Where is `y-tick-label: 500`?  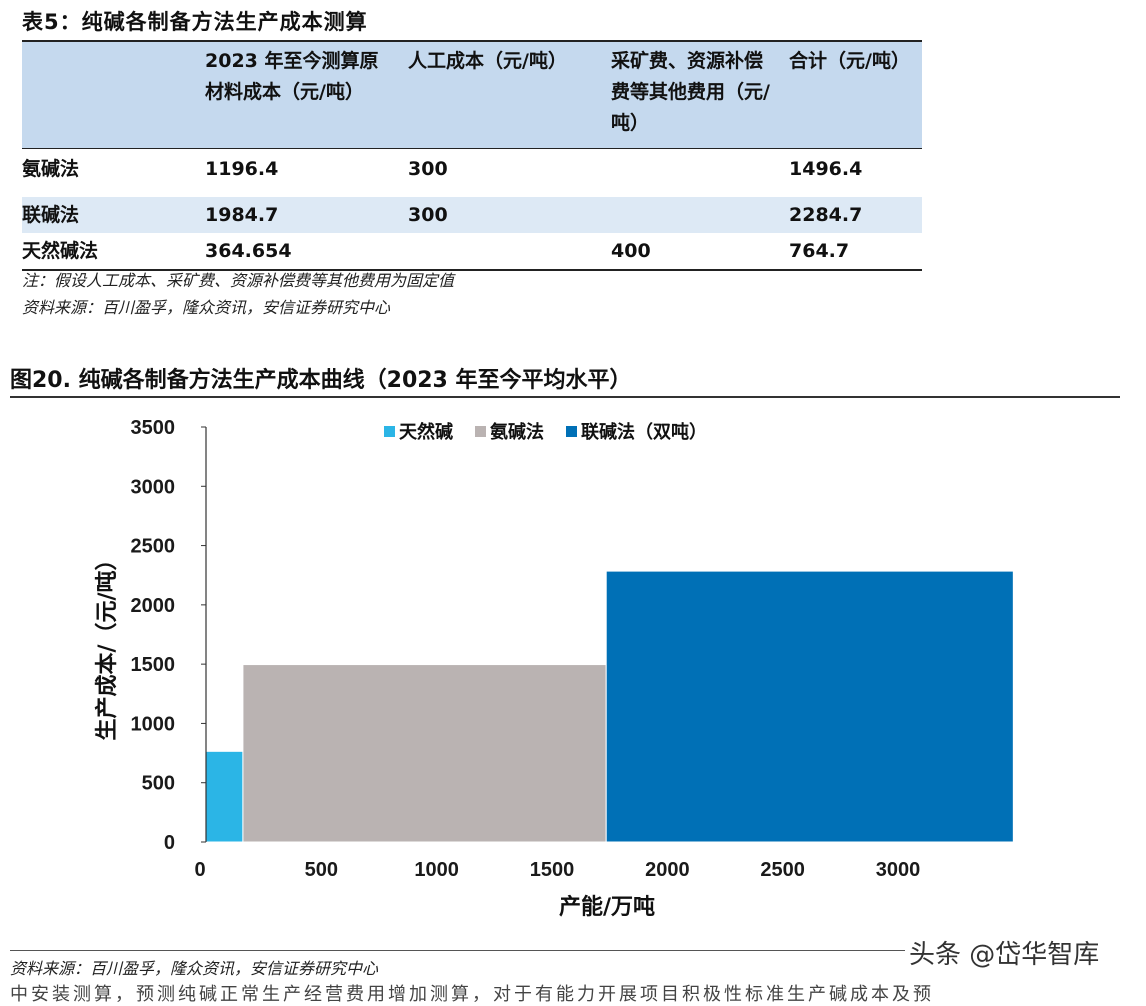
y-tick-label: 500 is located at coordinates (158, 784).